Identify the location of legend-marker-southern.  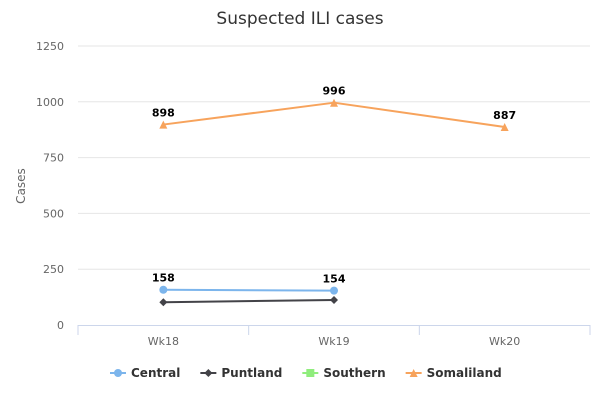
(310, 373).